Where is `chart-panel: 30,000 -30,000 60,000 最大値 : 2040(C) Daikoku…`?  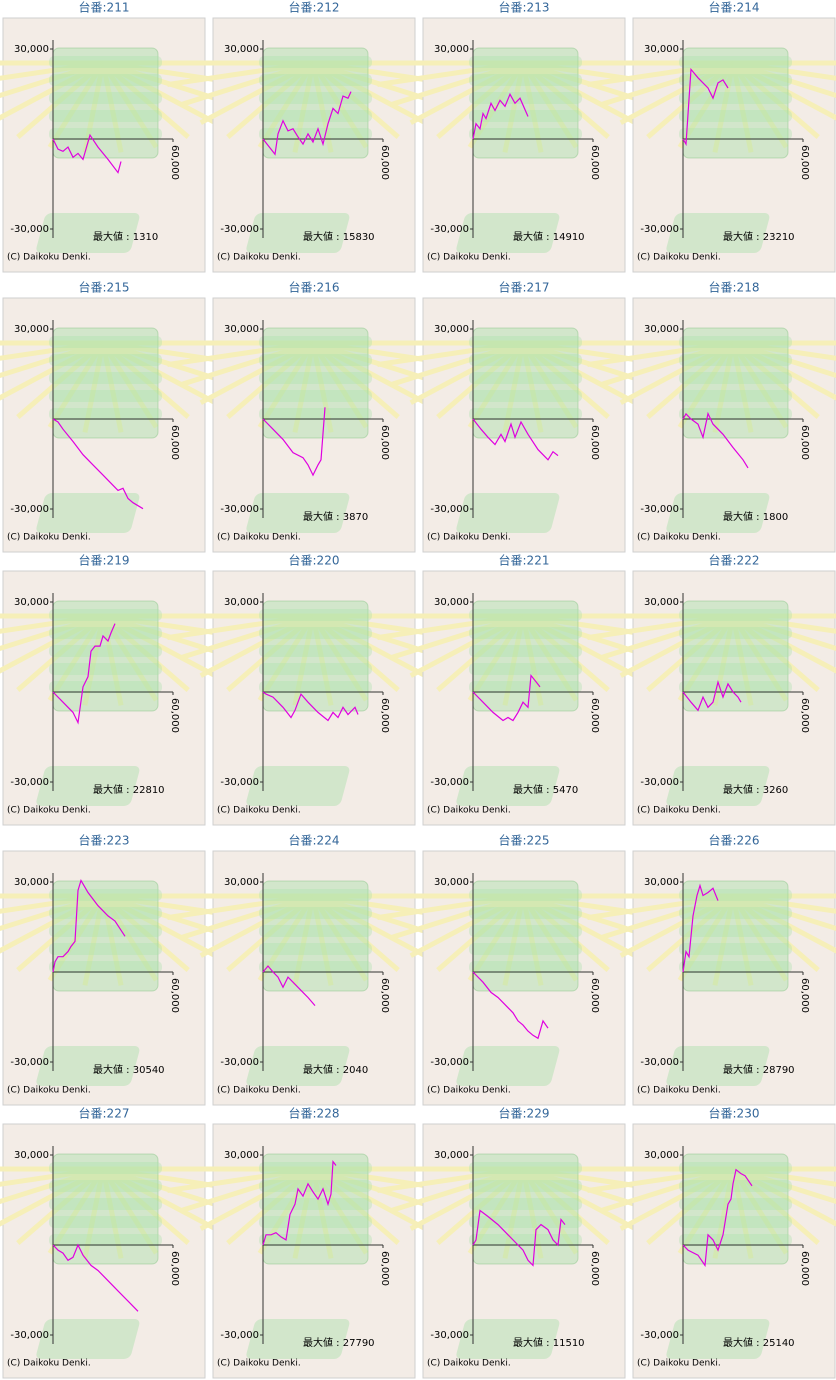
chart-panel: 30,000 -30,000 60,000 最大値 : 2040(C) Daikoku… is located at coordinates (313, 978).